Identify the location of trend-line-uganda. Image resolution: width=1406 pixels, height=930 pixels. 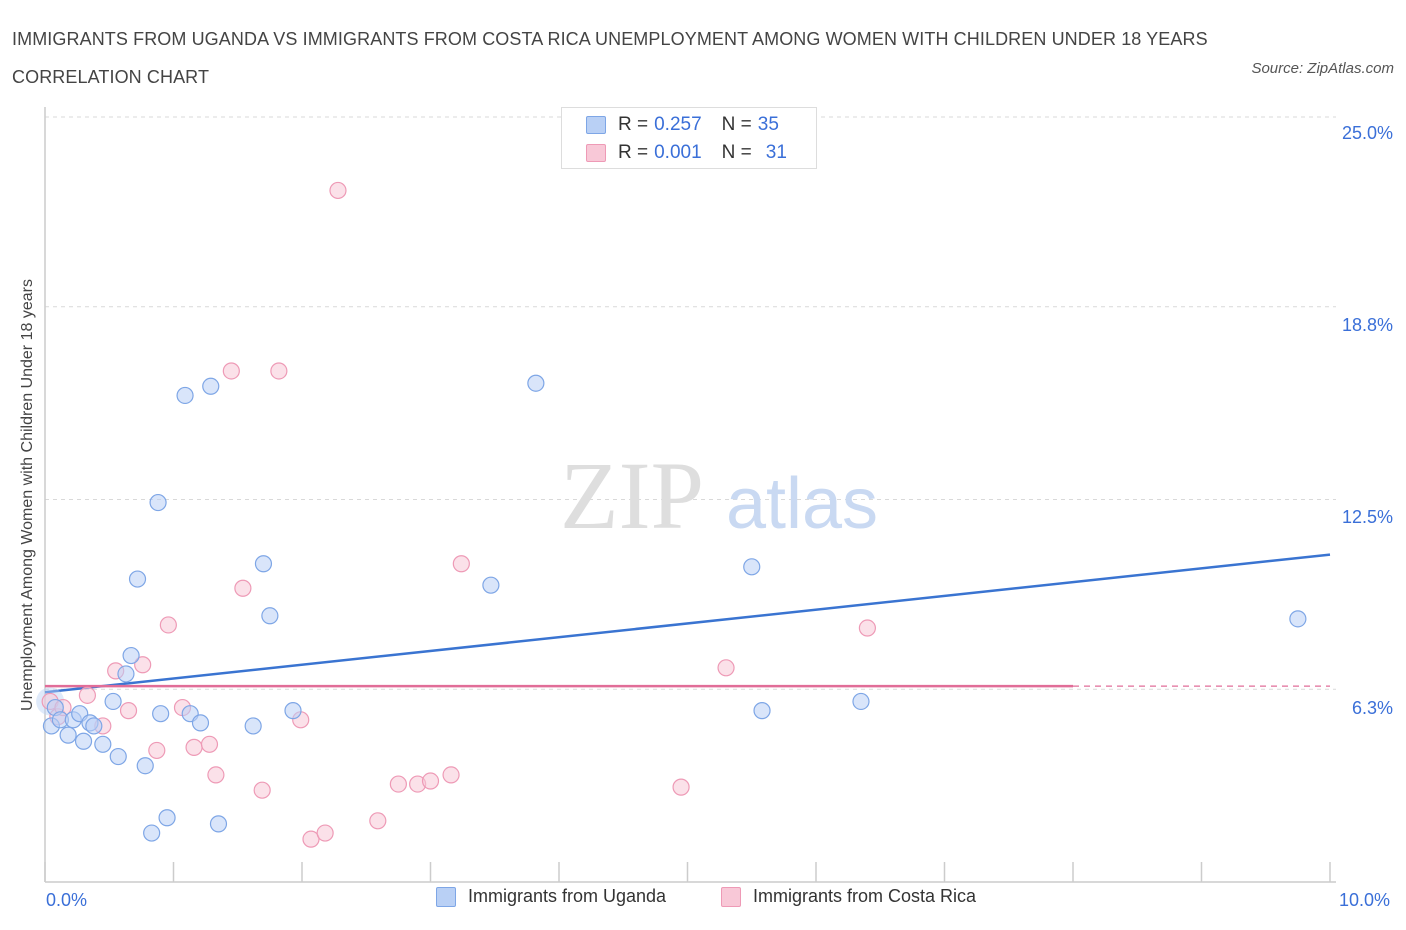
(687, 623).